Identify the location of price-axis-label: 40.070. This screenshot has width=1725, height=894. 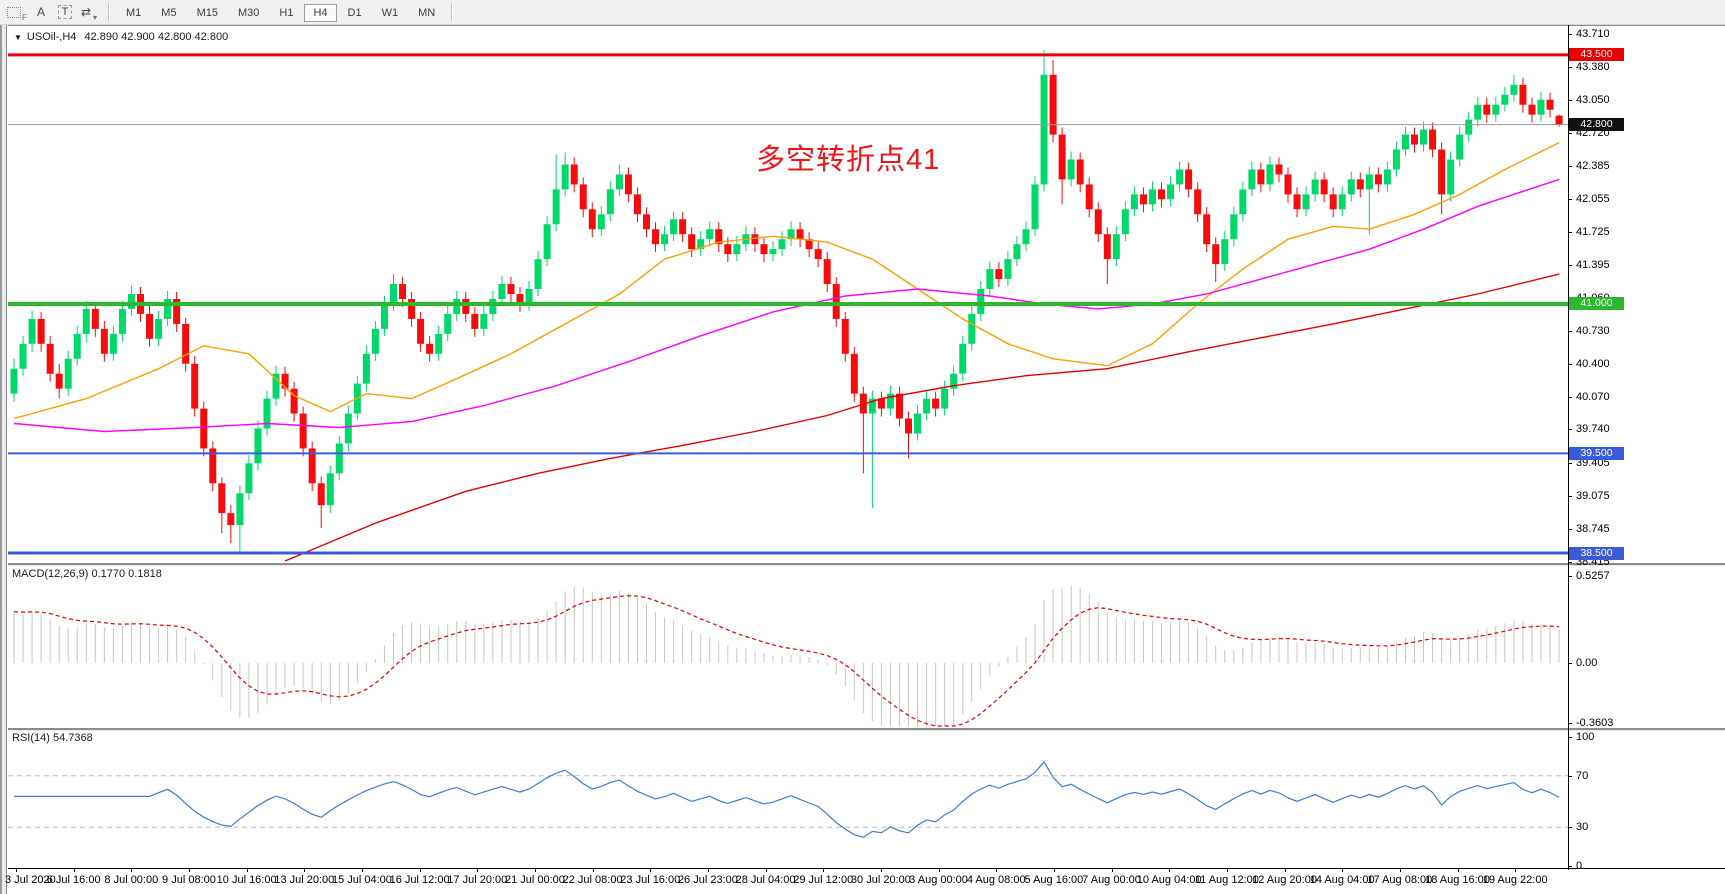
(1593, 396).